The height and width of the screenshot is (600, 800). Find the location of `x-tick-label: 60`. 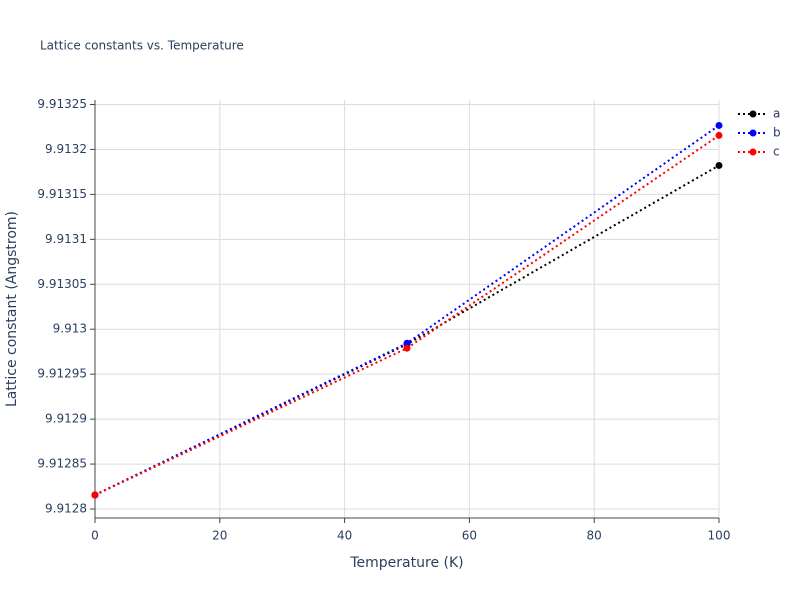

x-tick-label: 60 is located at coordinates (469, 536).